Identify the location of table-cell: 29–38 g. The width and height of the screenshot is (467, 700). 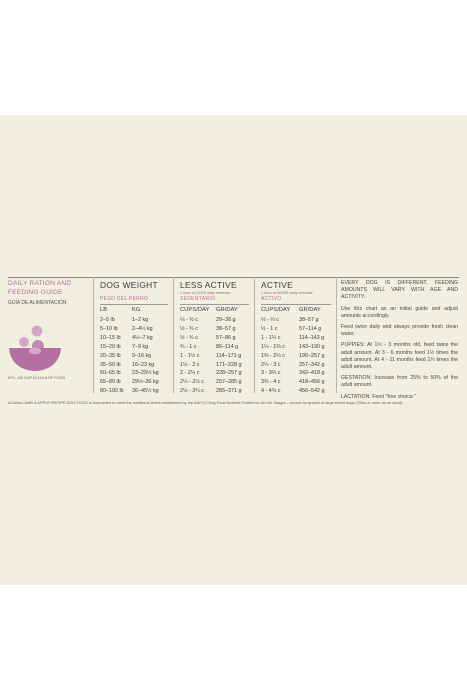
(226, 320).